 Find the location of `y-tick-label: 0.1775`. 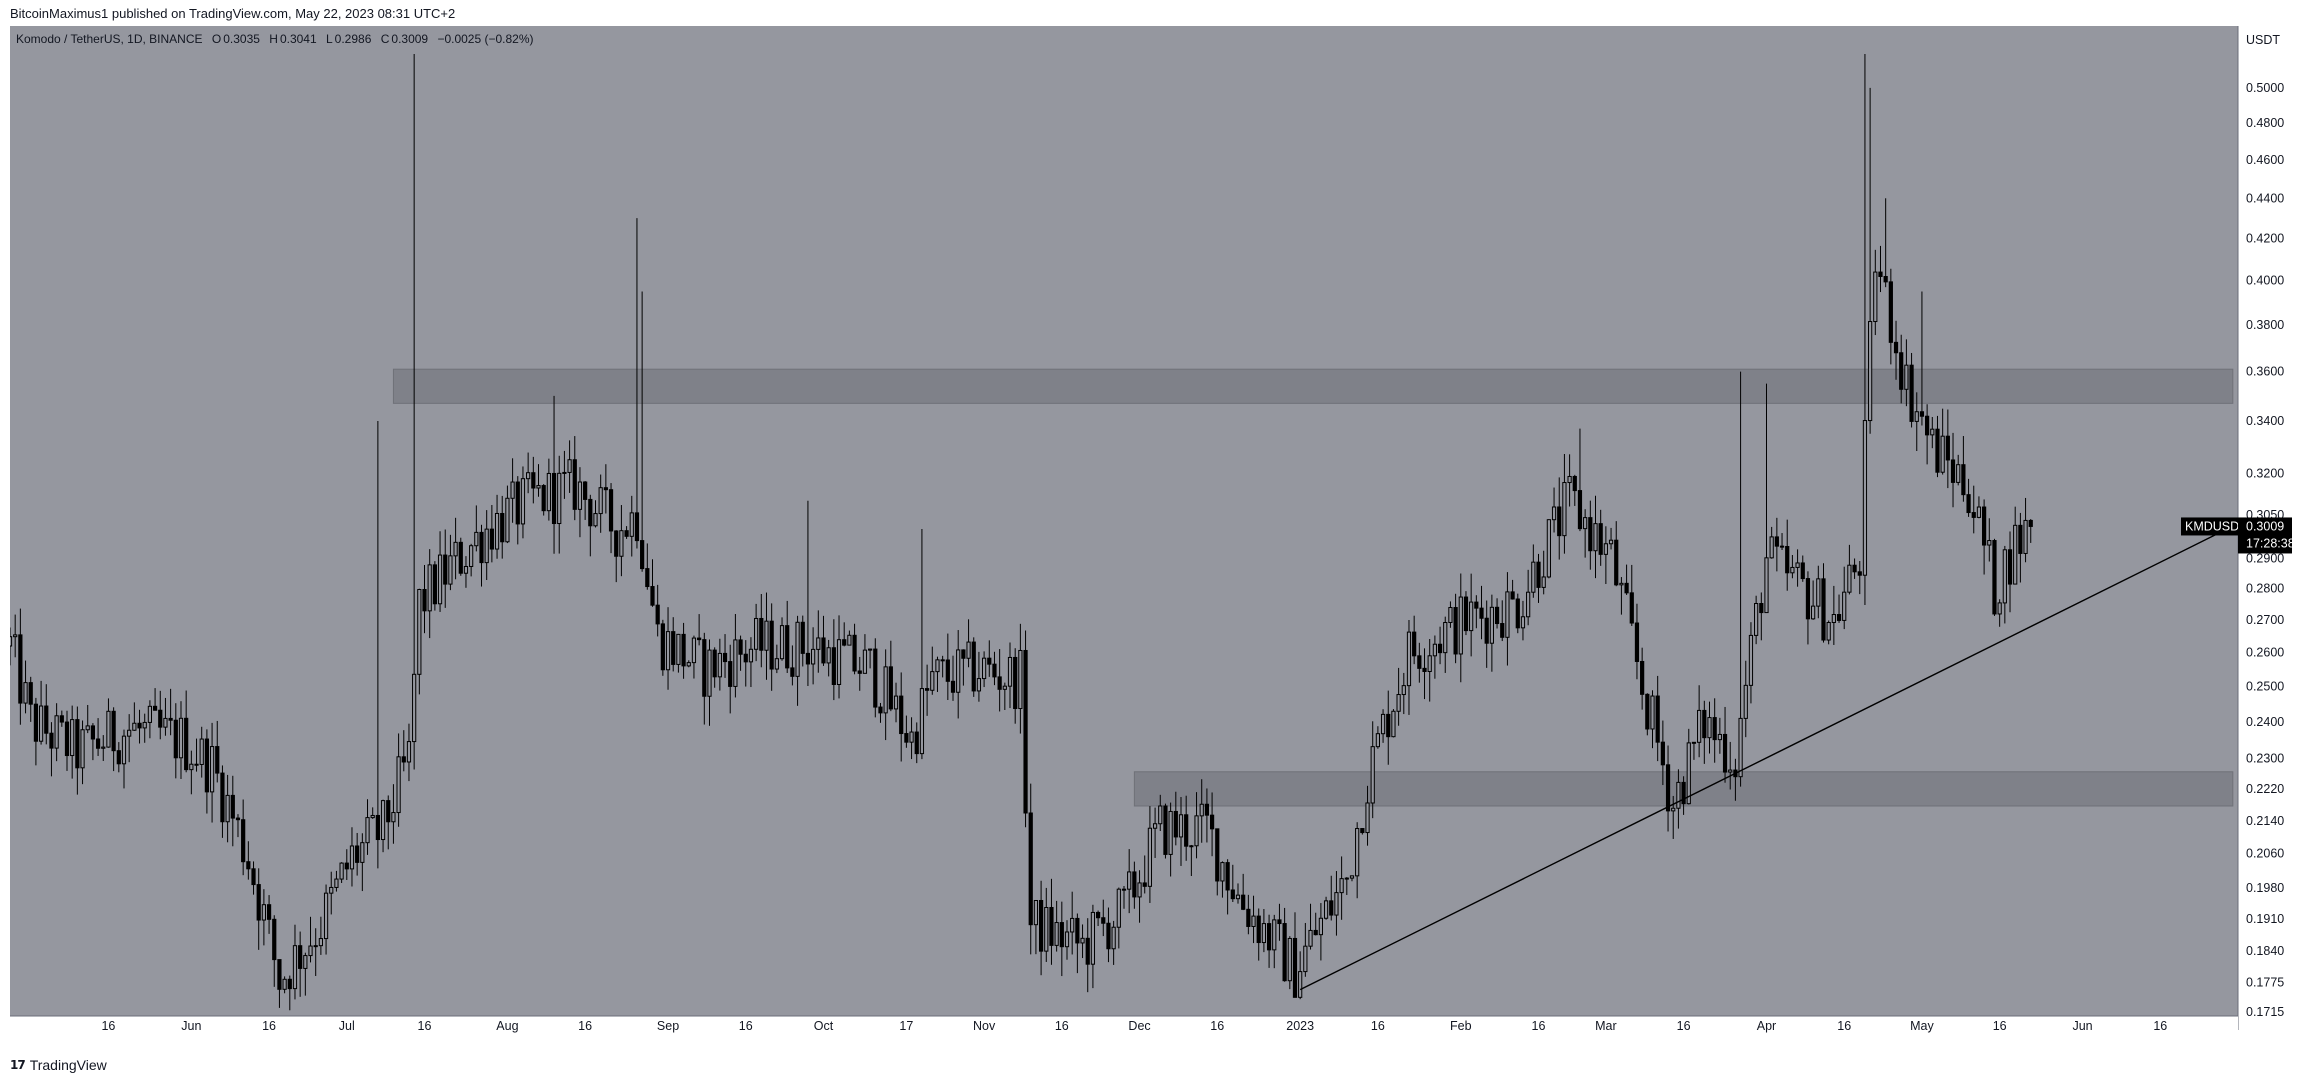

y-tick-label: 0.1775 is located at coordinates (2265, 982).